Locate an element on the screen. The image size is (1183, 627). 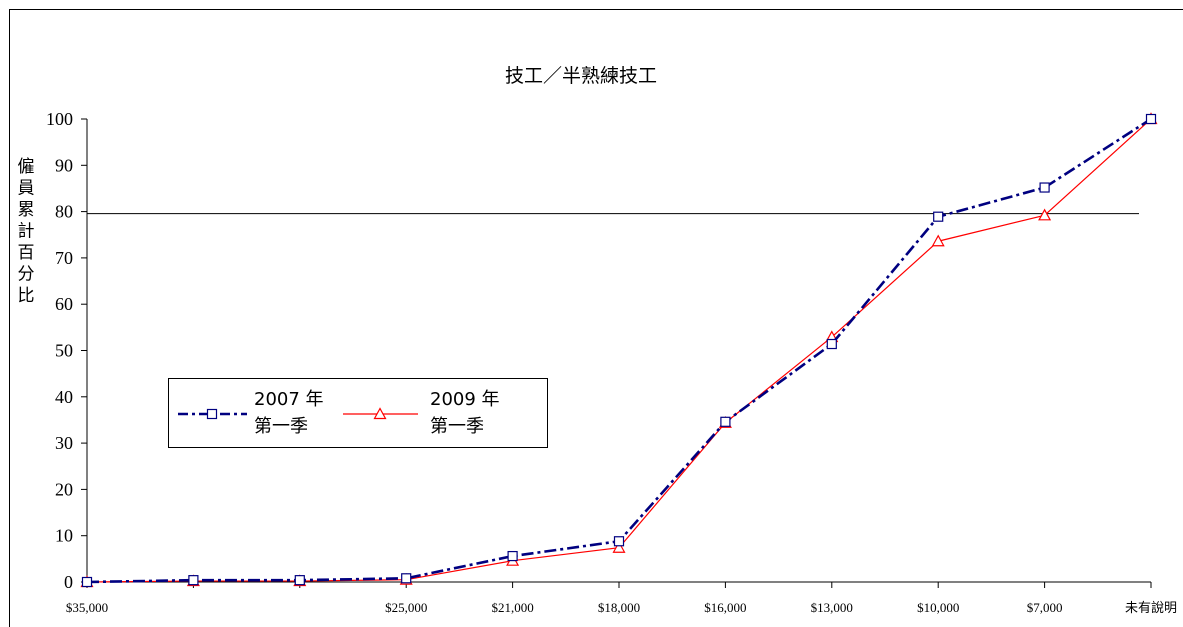
x-tick-label: $7,000 is located at coordinates (1045, 607).